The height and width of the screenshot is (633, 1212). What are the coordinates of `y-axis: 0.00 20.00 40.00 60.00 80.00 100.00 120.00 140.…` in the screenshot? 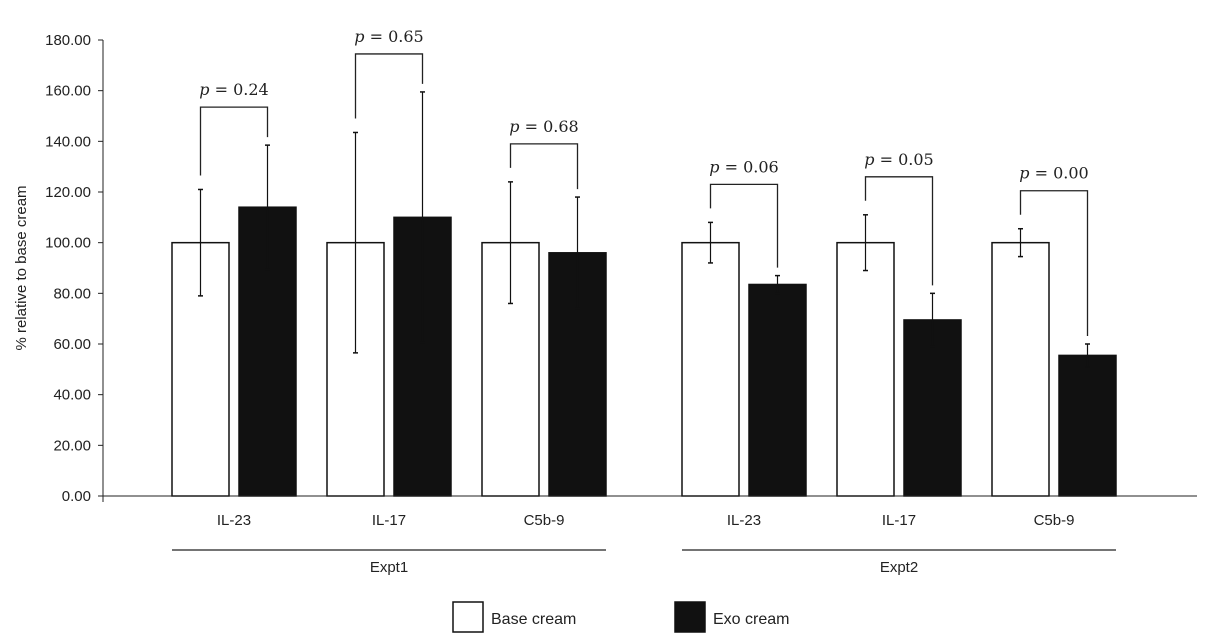 It's located at (58, 268).